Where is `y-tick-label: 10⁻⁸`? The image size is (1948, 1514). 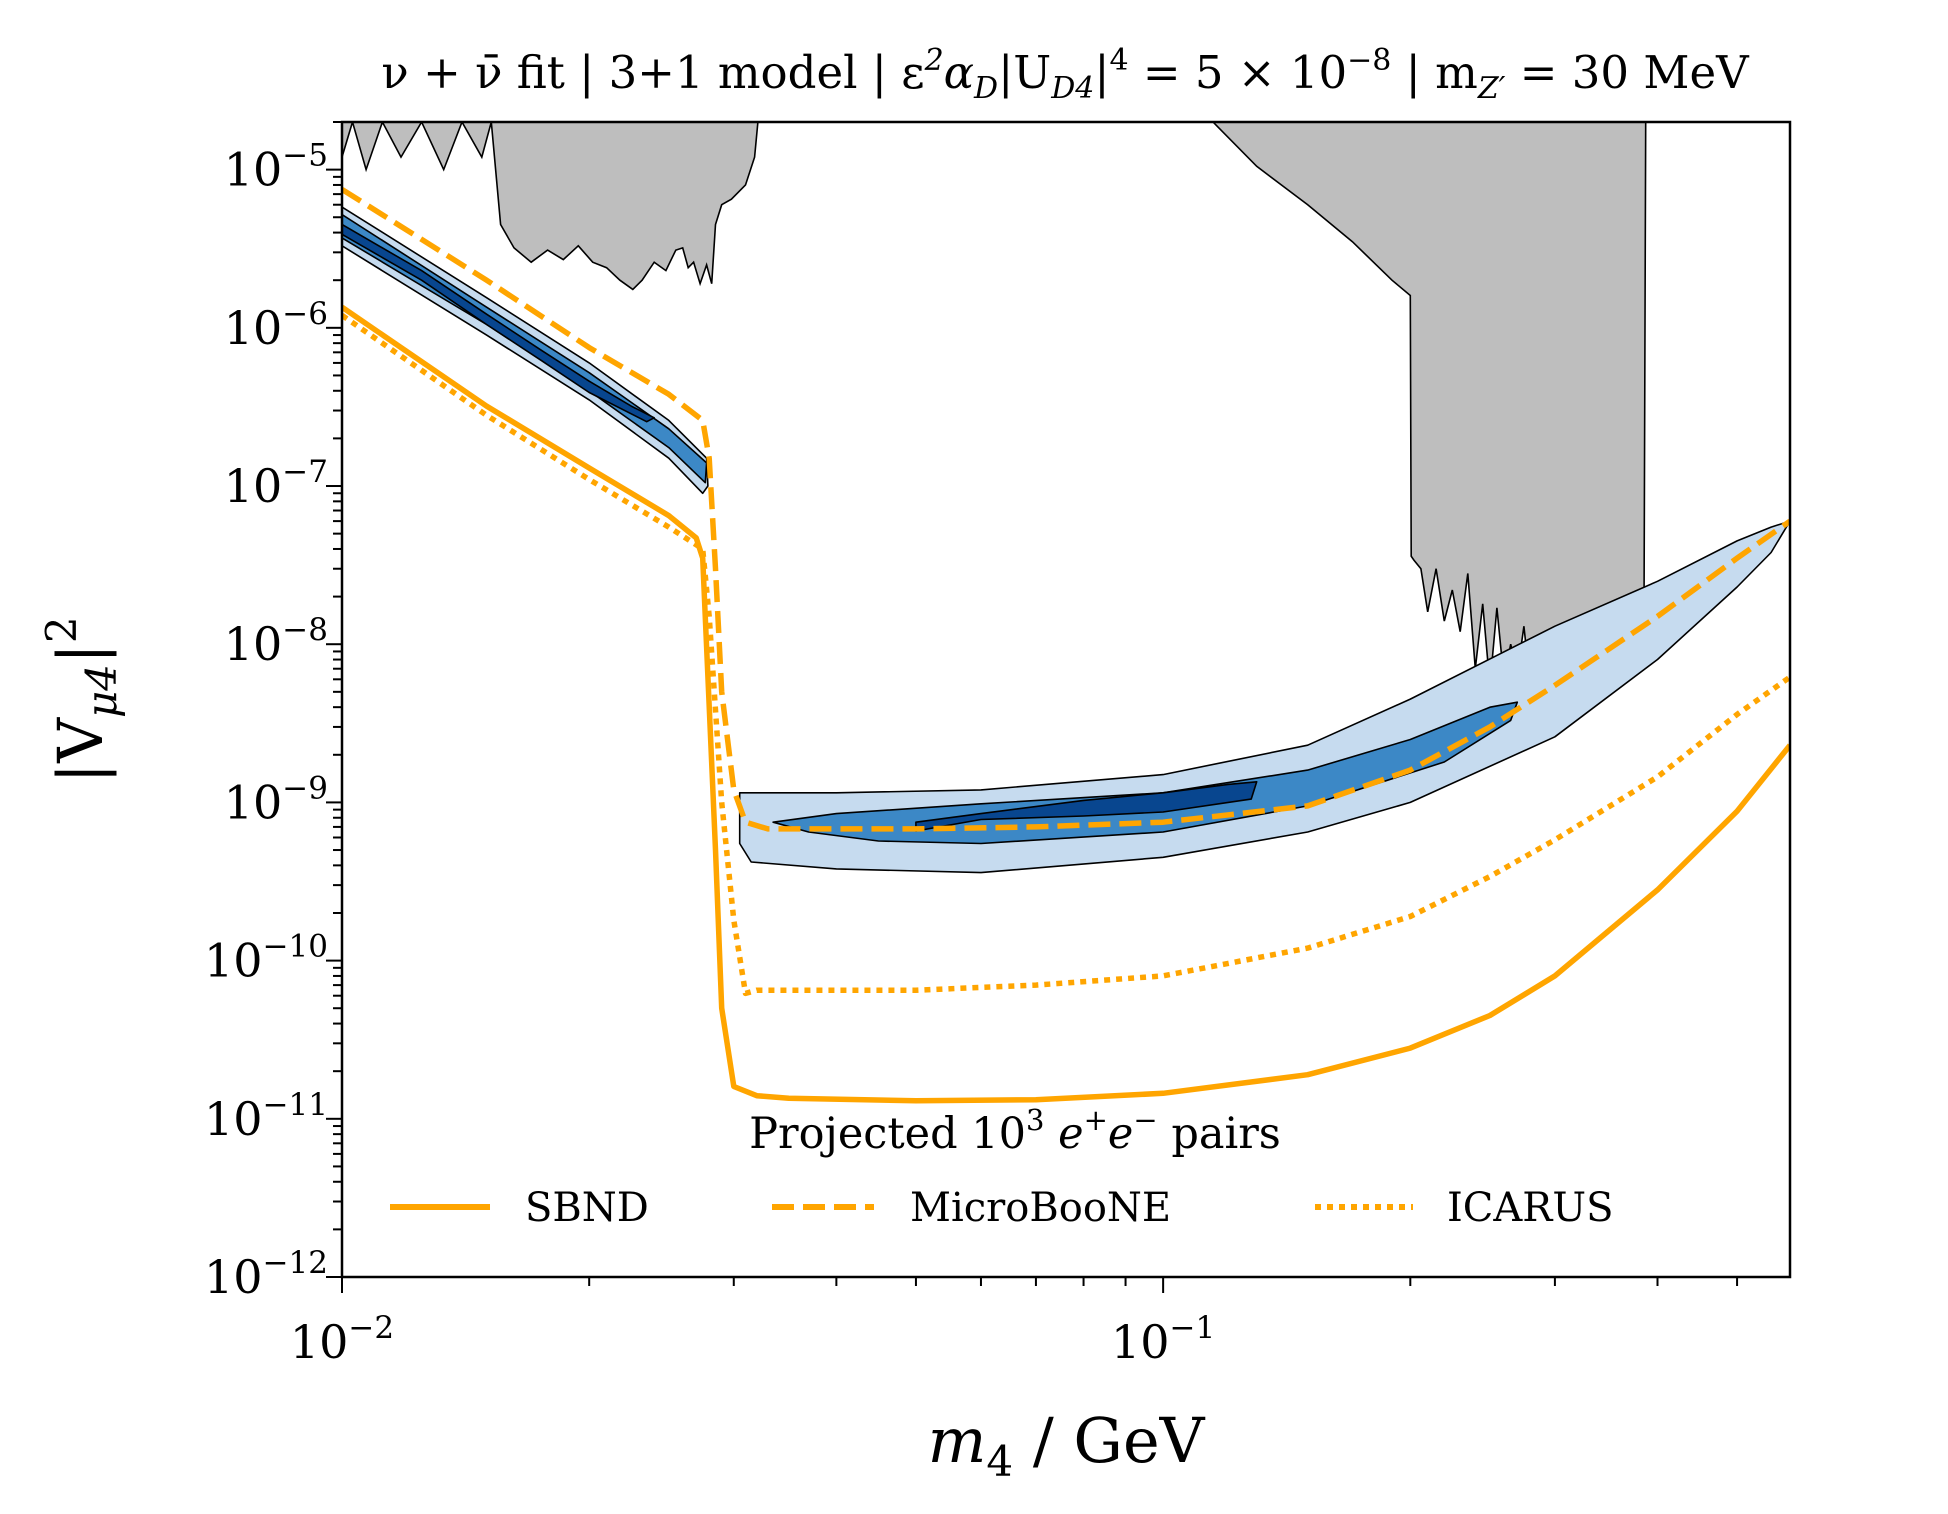
y-tick-label: 10⁻⁸ is located at coordinates (276, 641).